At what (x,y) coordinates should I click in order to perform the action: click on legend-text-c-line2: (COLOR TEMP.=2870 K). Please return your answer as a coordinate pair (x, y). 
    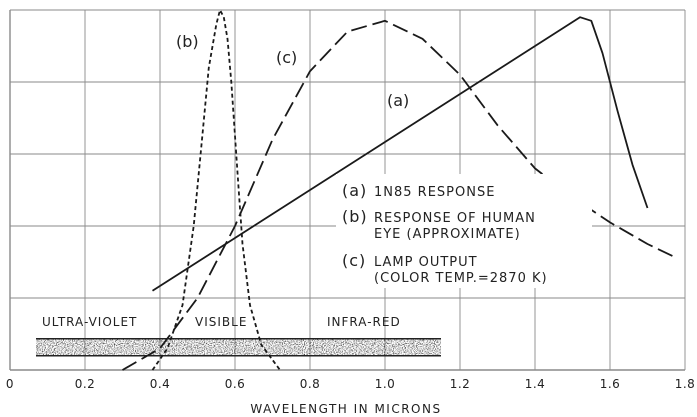
    Looking at the image, I should click on (461, 278).